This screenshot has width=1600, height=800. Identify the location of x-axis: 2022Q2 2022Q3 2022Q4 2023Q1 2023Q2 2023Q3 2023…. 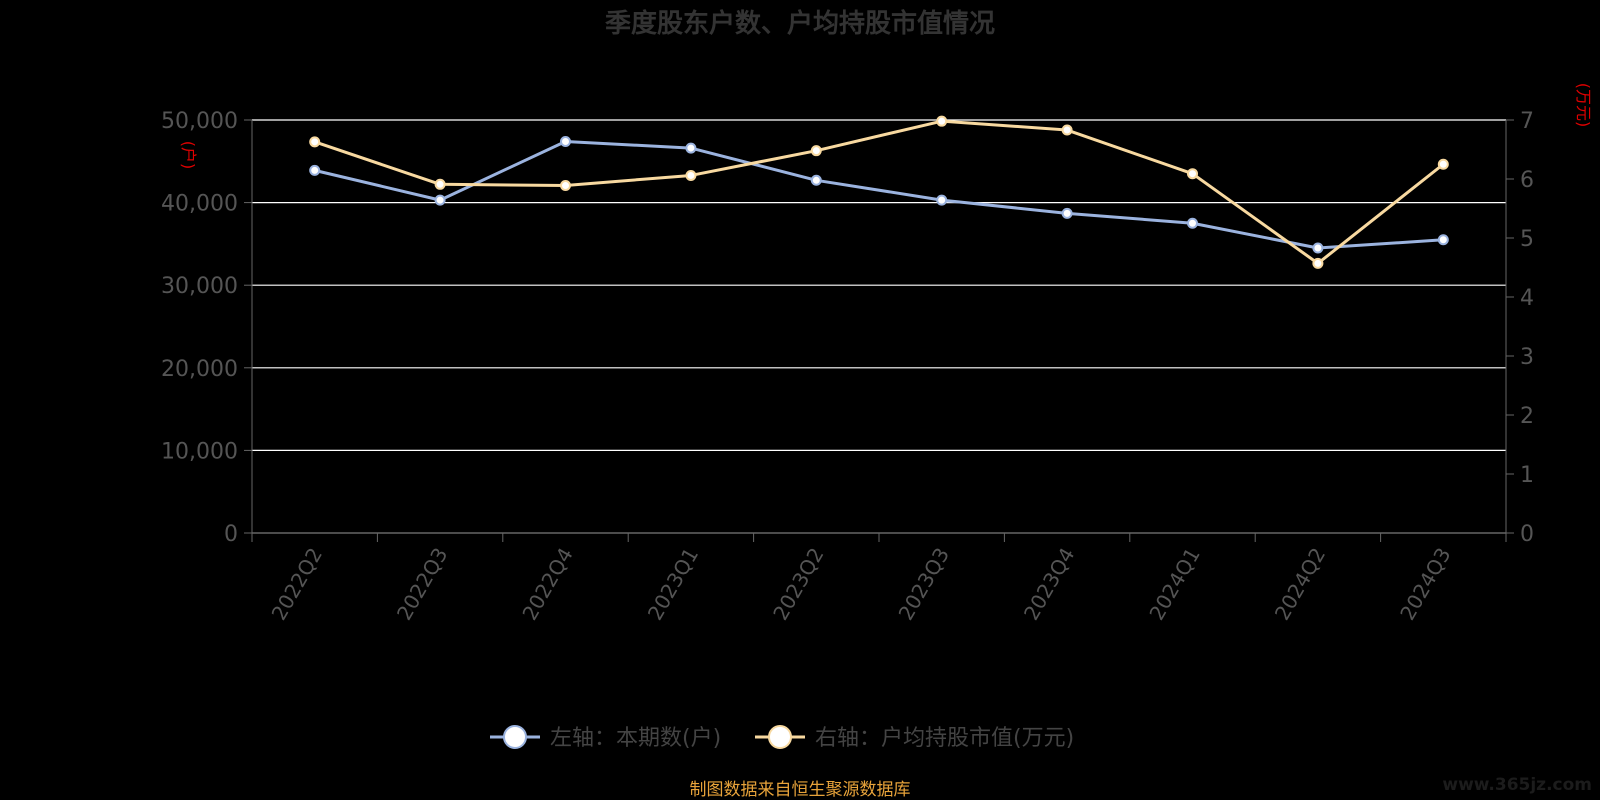
(879, 578).